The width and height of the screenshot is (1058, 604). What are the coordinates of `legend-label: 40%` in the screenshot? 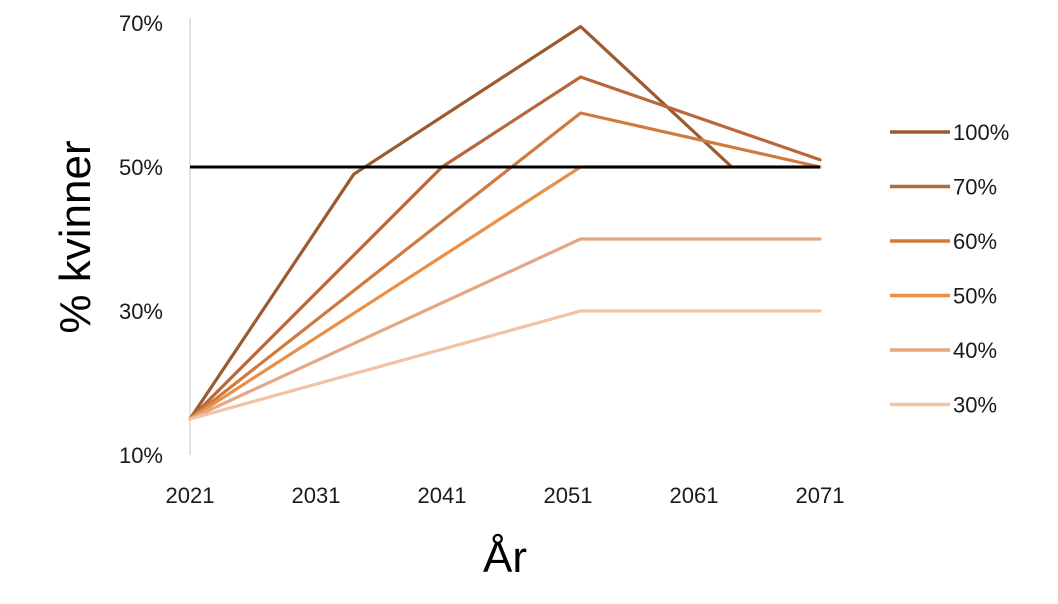 It's located at (975, 350).